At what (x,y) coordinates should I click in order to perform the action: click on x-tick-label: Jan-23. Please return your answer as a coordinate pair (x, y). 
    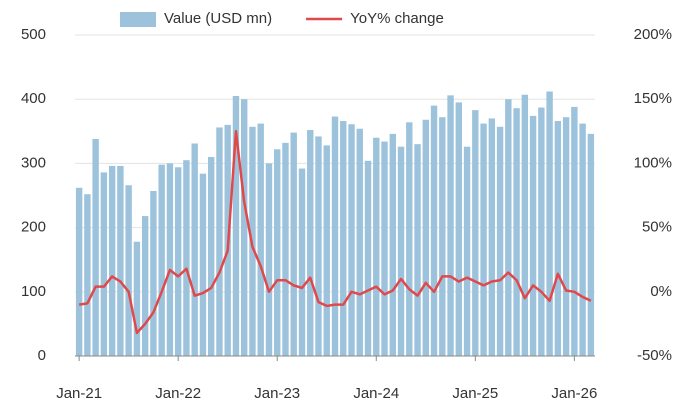
    Looking at the image, I should click on (277, 393).